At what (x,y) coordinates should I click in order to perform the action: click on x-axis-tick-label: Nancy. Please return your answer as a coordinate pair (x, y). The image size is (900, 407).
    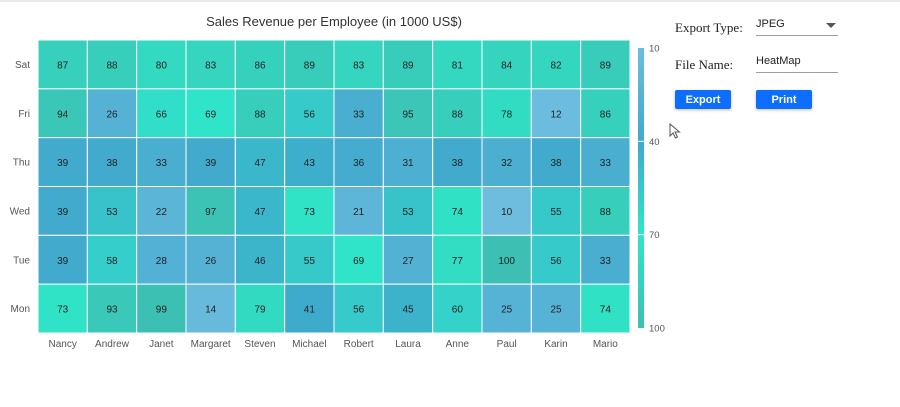
    Looking at the image, I should click on (62, 344).